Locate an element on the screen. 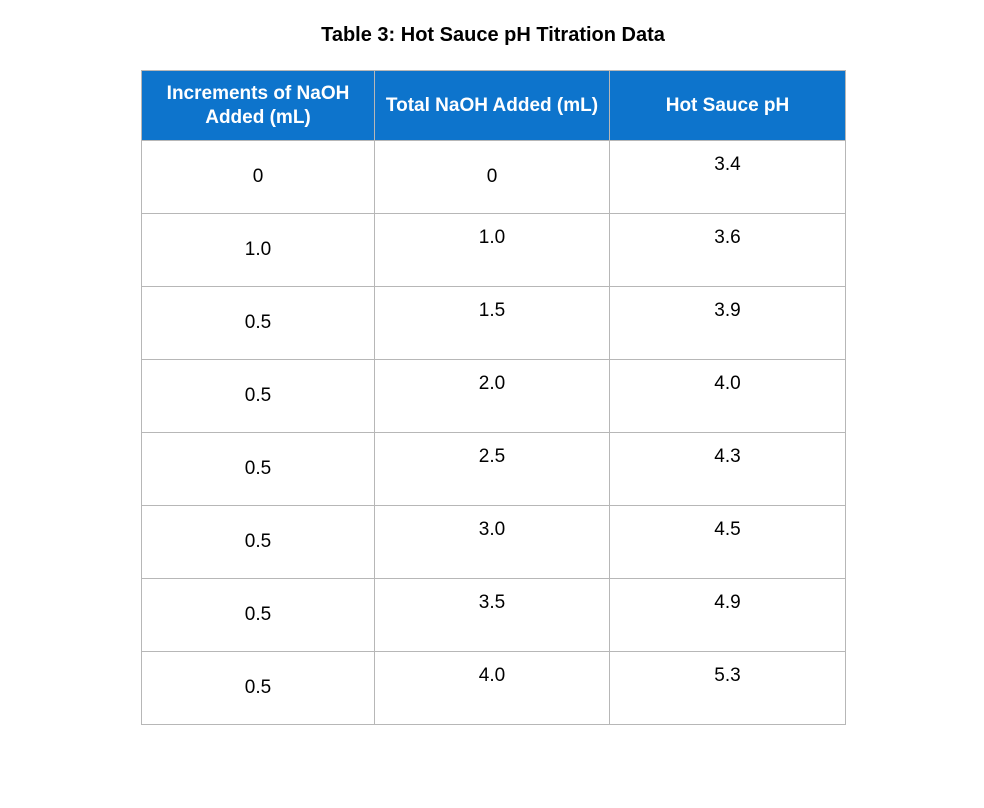  table-row: 0 0 3.4 is located at coordinates (493, 177).